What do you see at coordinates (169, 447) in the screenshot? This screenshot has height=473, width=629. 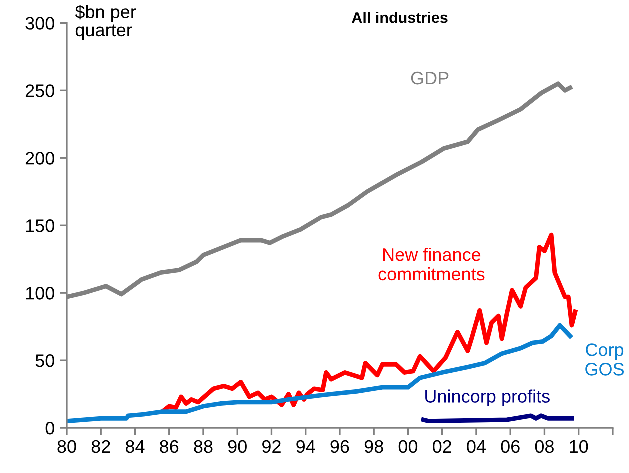 I see `x-tick-label: 86` at bounding box center [169, 447].